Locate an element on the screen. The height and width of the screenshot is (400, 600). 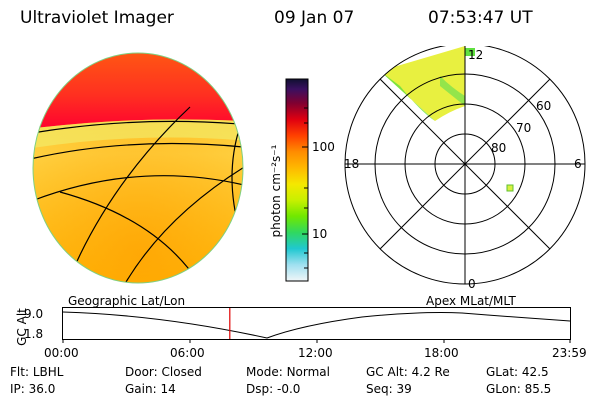
lat-label-70: 70 is located at coordinates (523, 128).